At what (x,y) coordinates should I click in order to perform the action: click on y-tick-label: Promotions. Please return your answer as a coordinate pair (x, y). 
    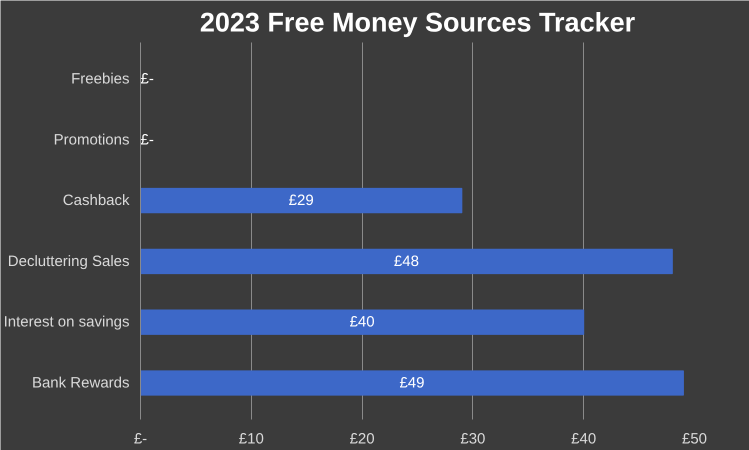
    Looking at the image, I should click on (92, 139).